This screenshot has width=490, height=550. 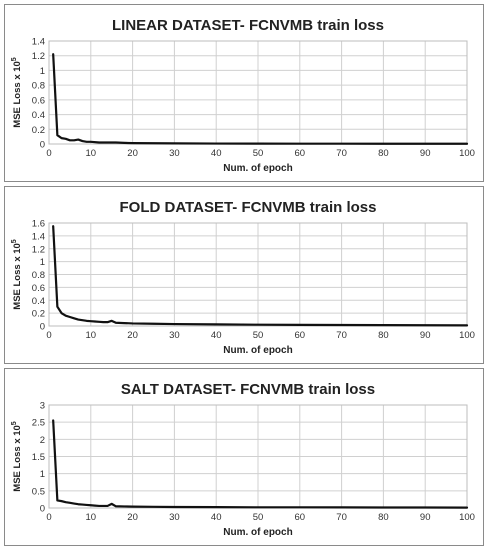 What do you see at coordinates (38, 423) in the screenshot?
I see `y-tick-label: 2.5` at bounding box center [38, 423].